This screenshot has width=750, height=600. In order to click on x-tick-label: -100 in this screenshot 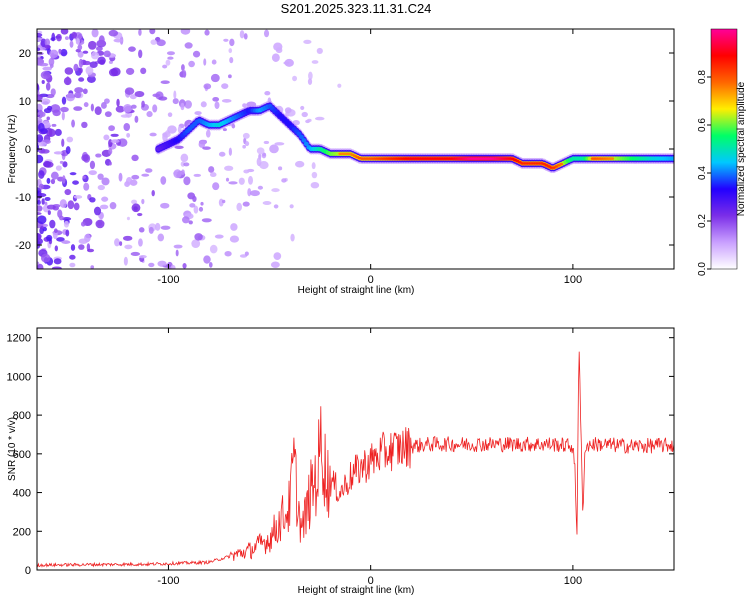, I will do `click(168, 581)`.